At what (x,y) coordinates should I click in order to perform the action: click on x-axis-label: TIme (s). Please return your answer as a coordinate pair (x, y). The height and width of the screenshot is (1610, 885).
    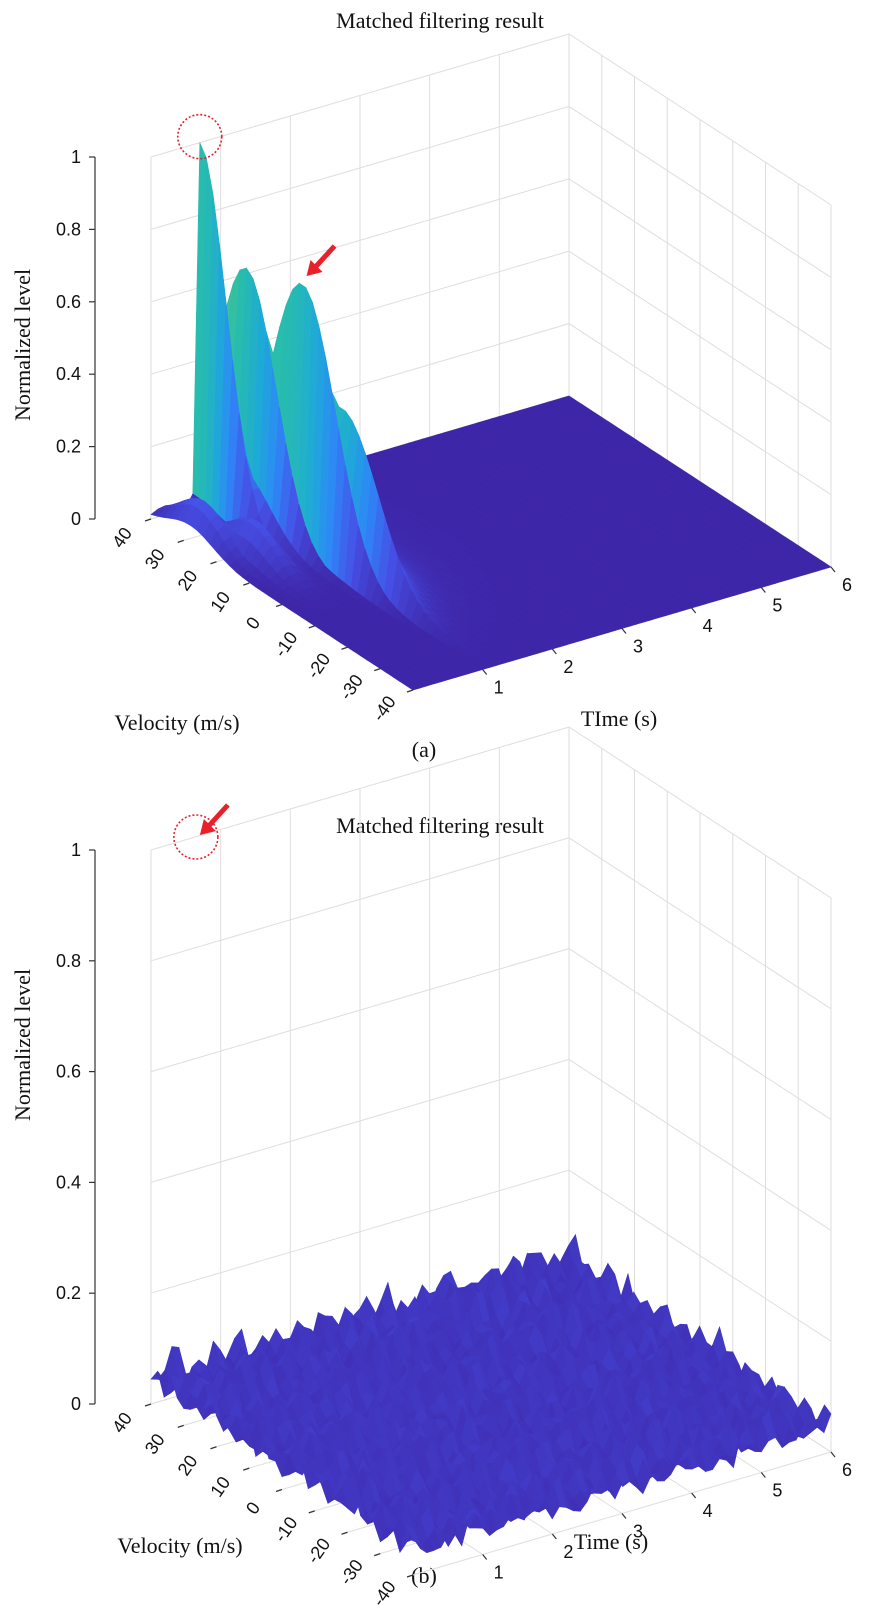
    Looking at the image, I should click on (619, 718).